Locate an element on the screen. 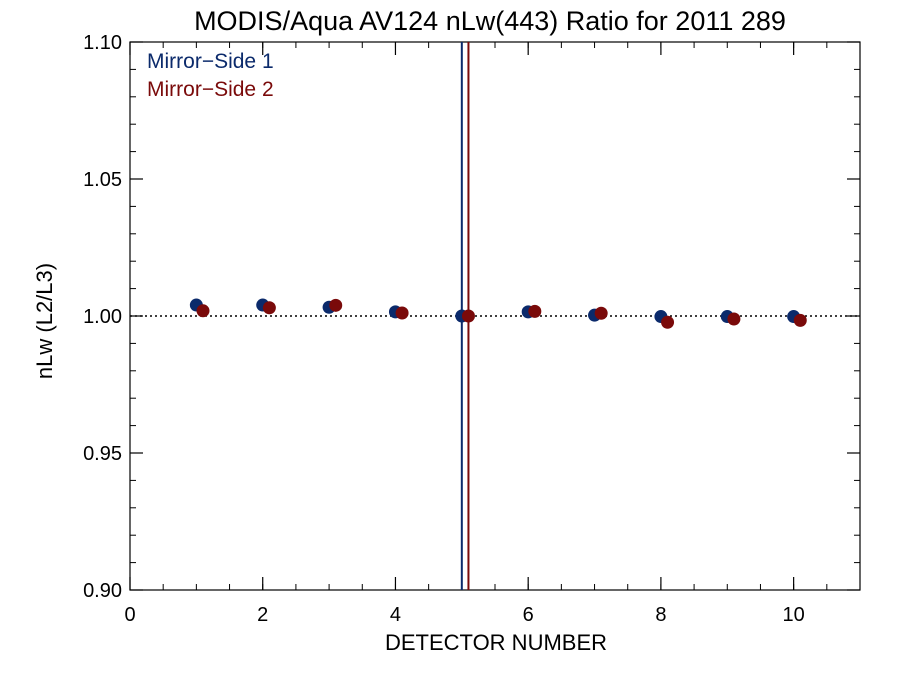 This screenshot has width=900, height=675. x-tick-label: 4 is located at coordinates (395, 615).